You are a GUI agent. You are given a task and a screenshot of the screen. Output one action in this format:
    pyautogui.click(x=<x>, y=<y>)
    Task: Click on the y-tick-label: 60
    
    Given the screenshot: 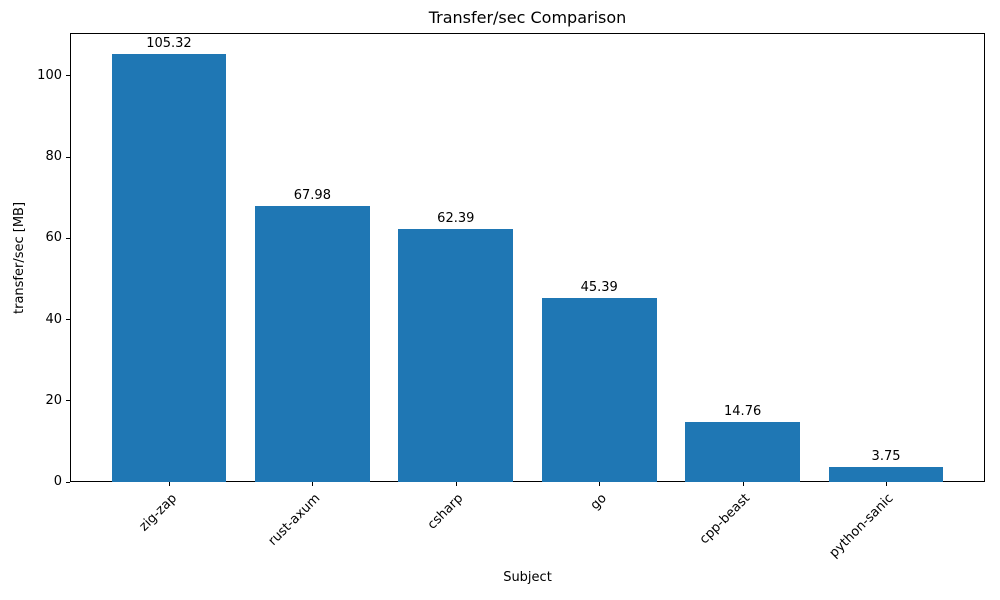 What is the action you would take?
    pyautogui.click(x=53, y=238)
    